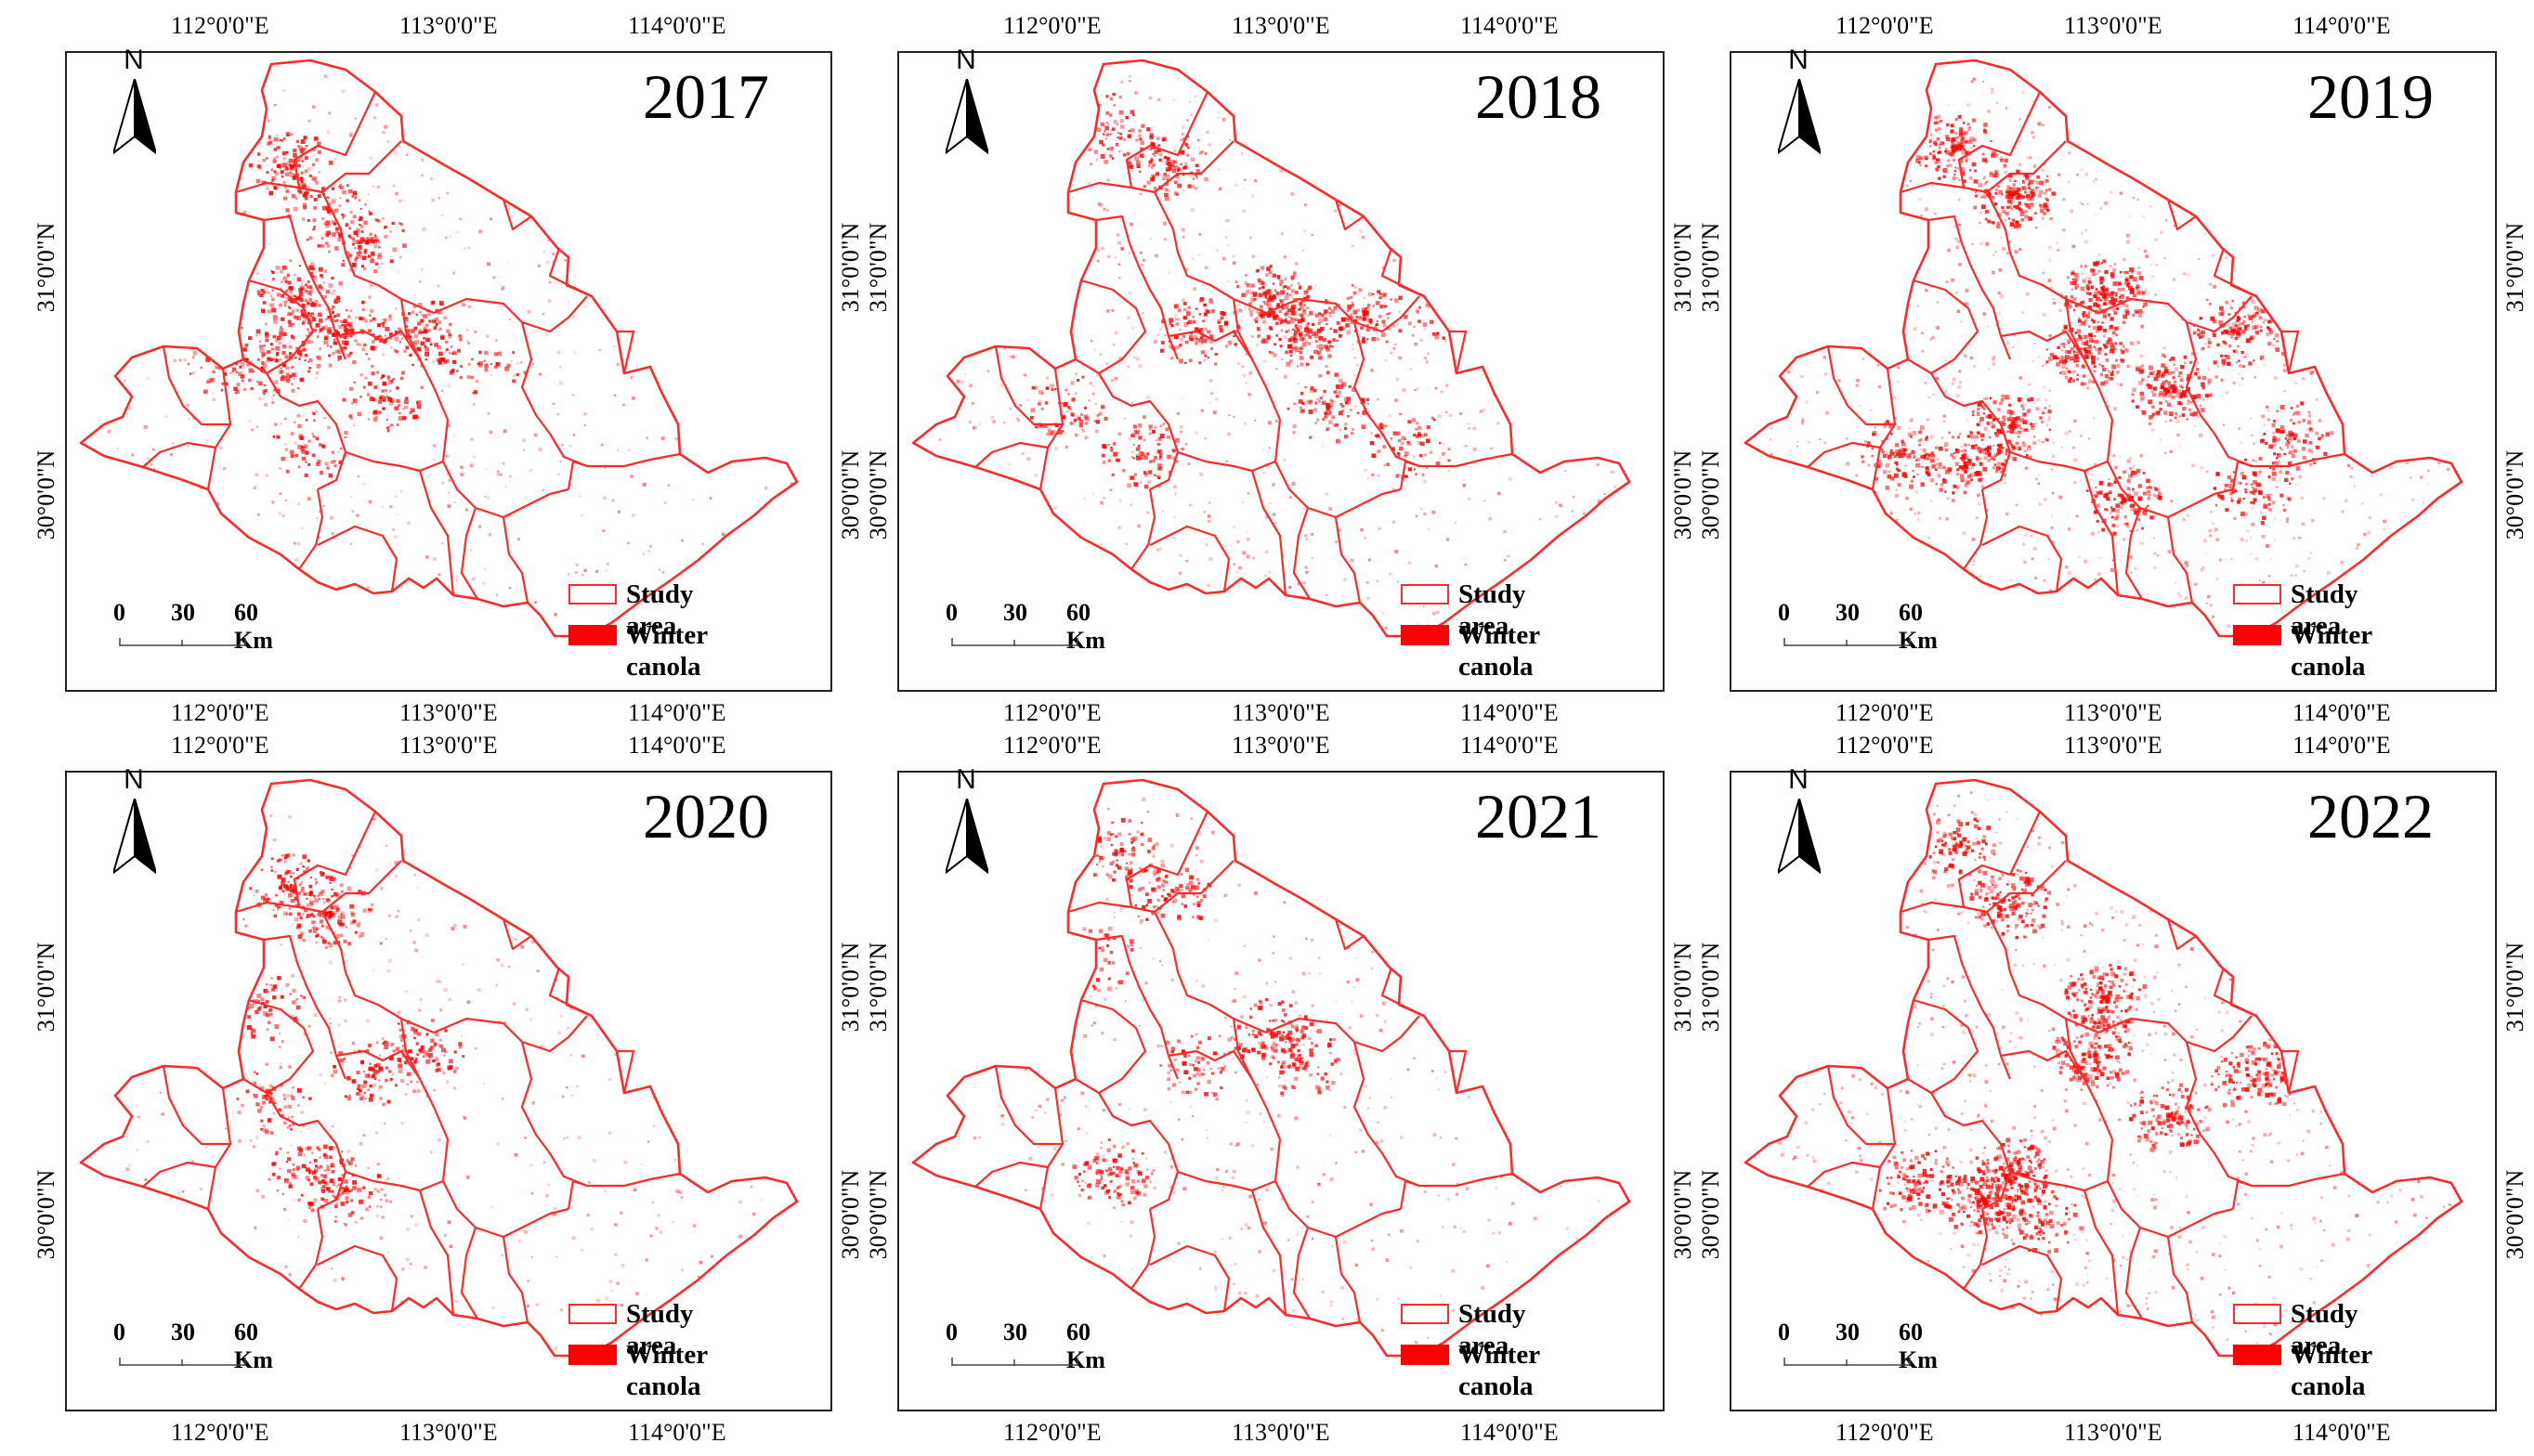  What do you see at coordinates (2341, 712) in the screenshot?
I see `longitude-label: 114°0'0"E` at bounding box center [2341, 712].